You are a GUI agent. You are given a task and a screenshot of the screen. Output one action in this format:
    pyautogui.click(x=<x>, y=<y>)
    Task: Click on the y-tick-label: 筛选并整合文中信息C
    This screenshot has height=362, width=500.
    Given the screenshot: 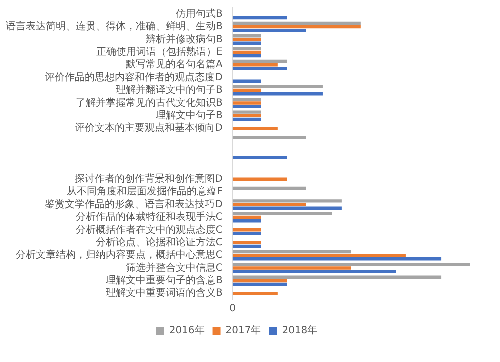 What is the action you would take?
    pyautogui.click(x=174, y=268)
    